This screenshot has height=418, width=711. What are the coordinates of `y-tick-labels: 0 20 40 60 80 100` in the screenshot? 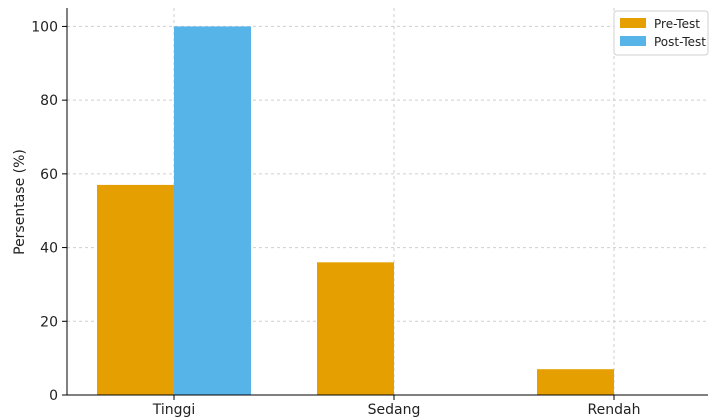 It's located at (49, 211).